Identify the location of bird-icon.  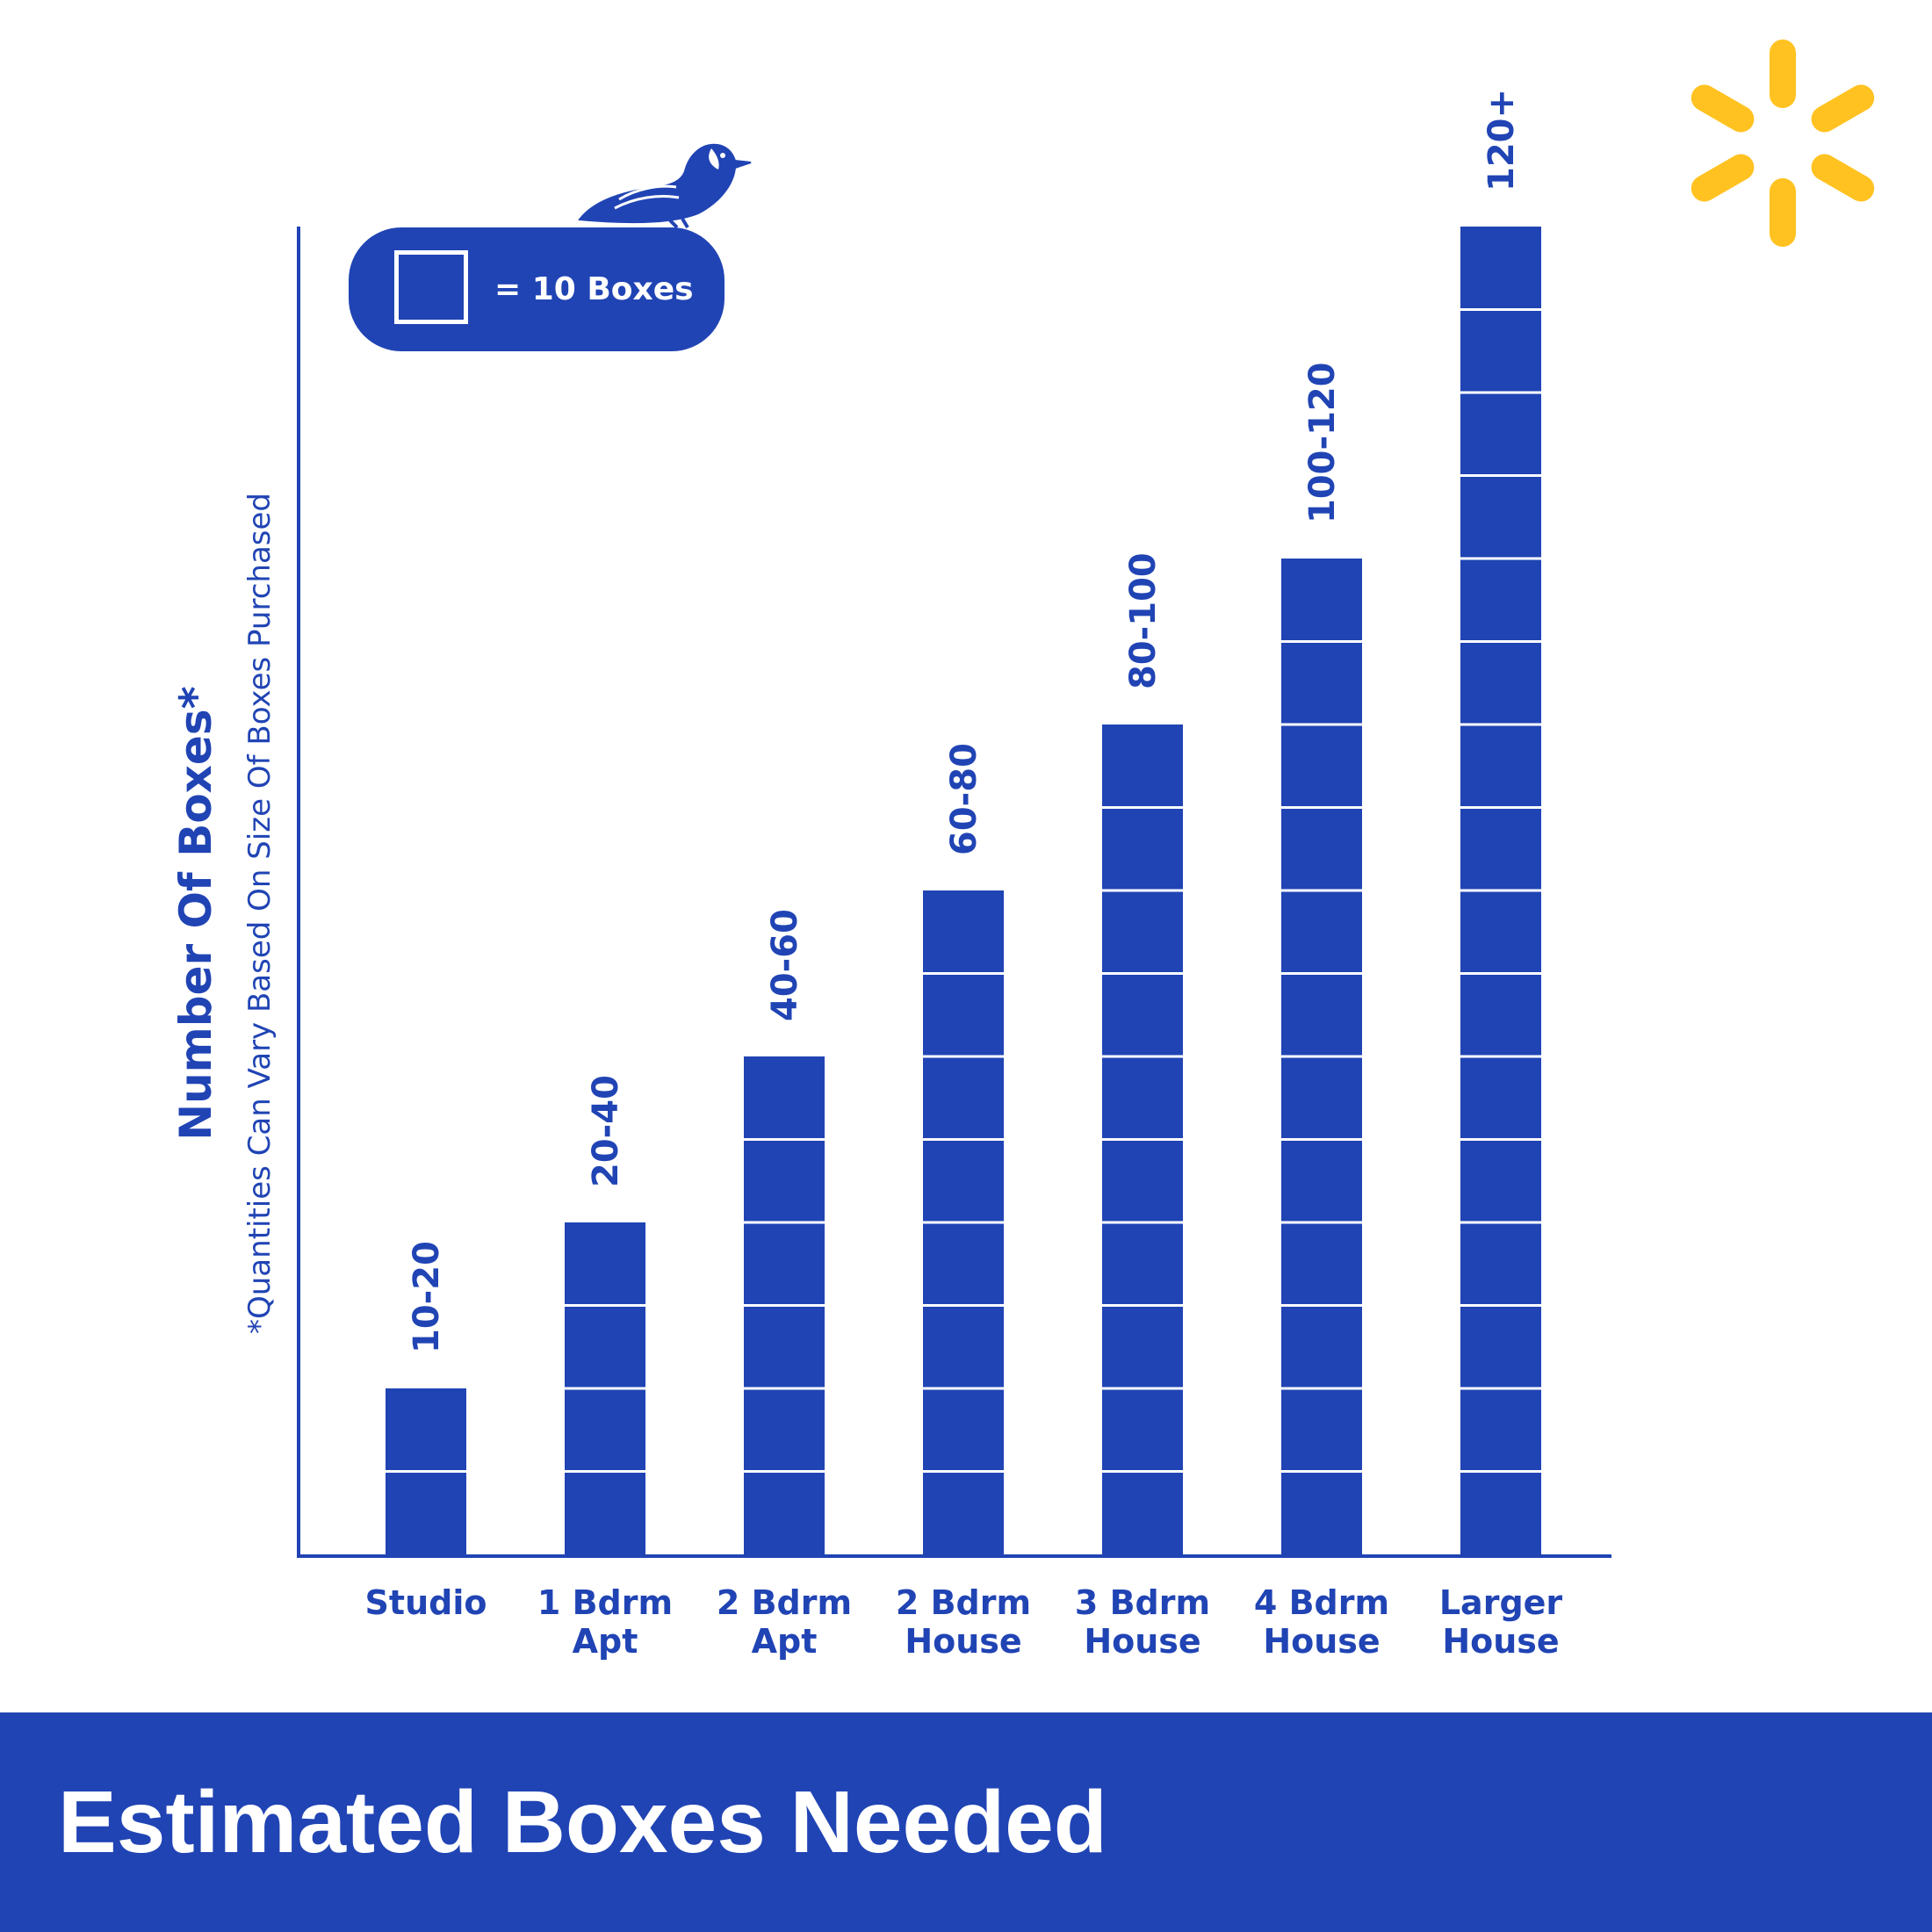
(665, 186).